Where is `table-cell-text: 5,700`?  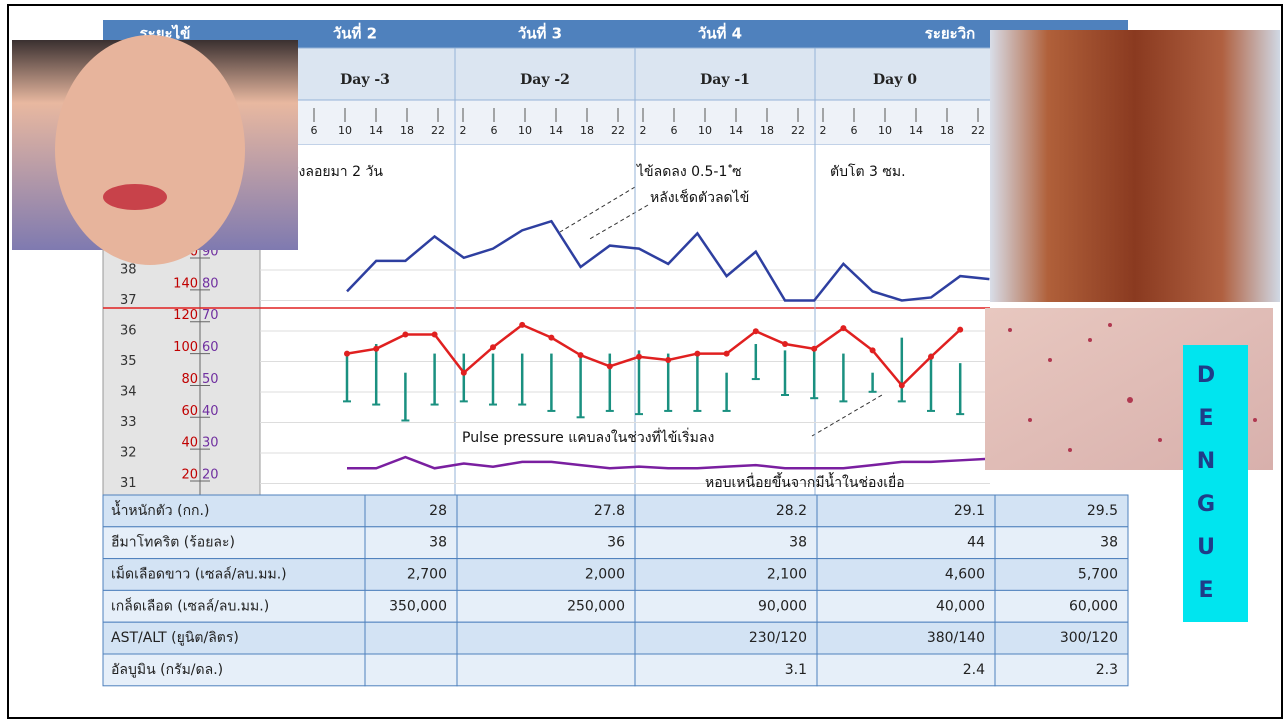 table-cell-text: 5,700 is located at coordinates (1098, 575).